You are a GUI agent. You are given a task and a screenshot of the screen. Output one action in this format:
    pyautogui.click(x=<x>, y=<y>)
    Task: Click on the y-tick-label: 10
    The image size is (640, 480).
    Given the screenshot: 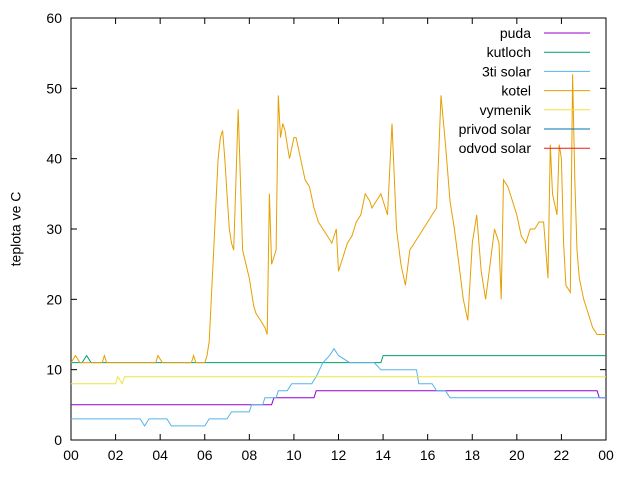 What is the action you would take?
    pyautogui.click(x=54, y=370)
    